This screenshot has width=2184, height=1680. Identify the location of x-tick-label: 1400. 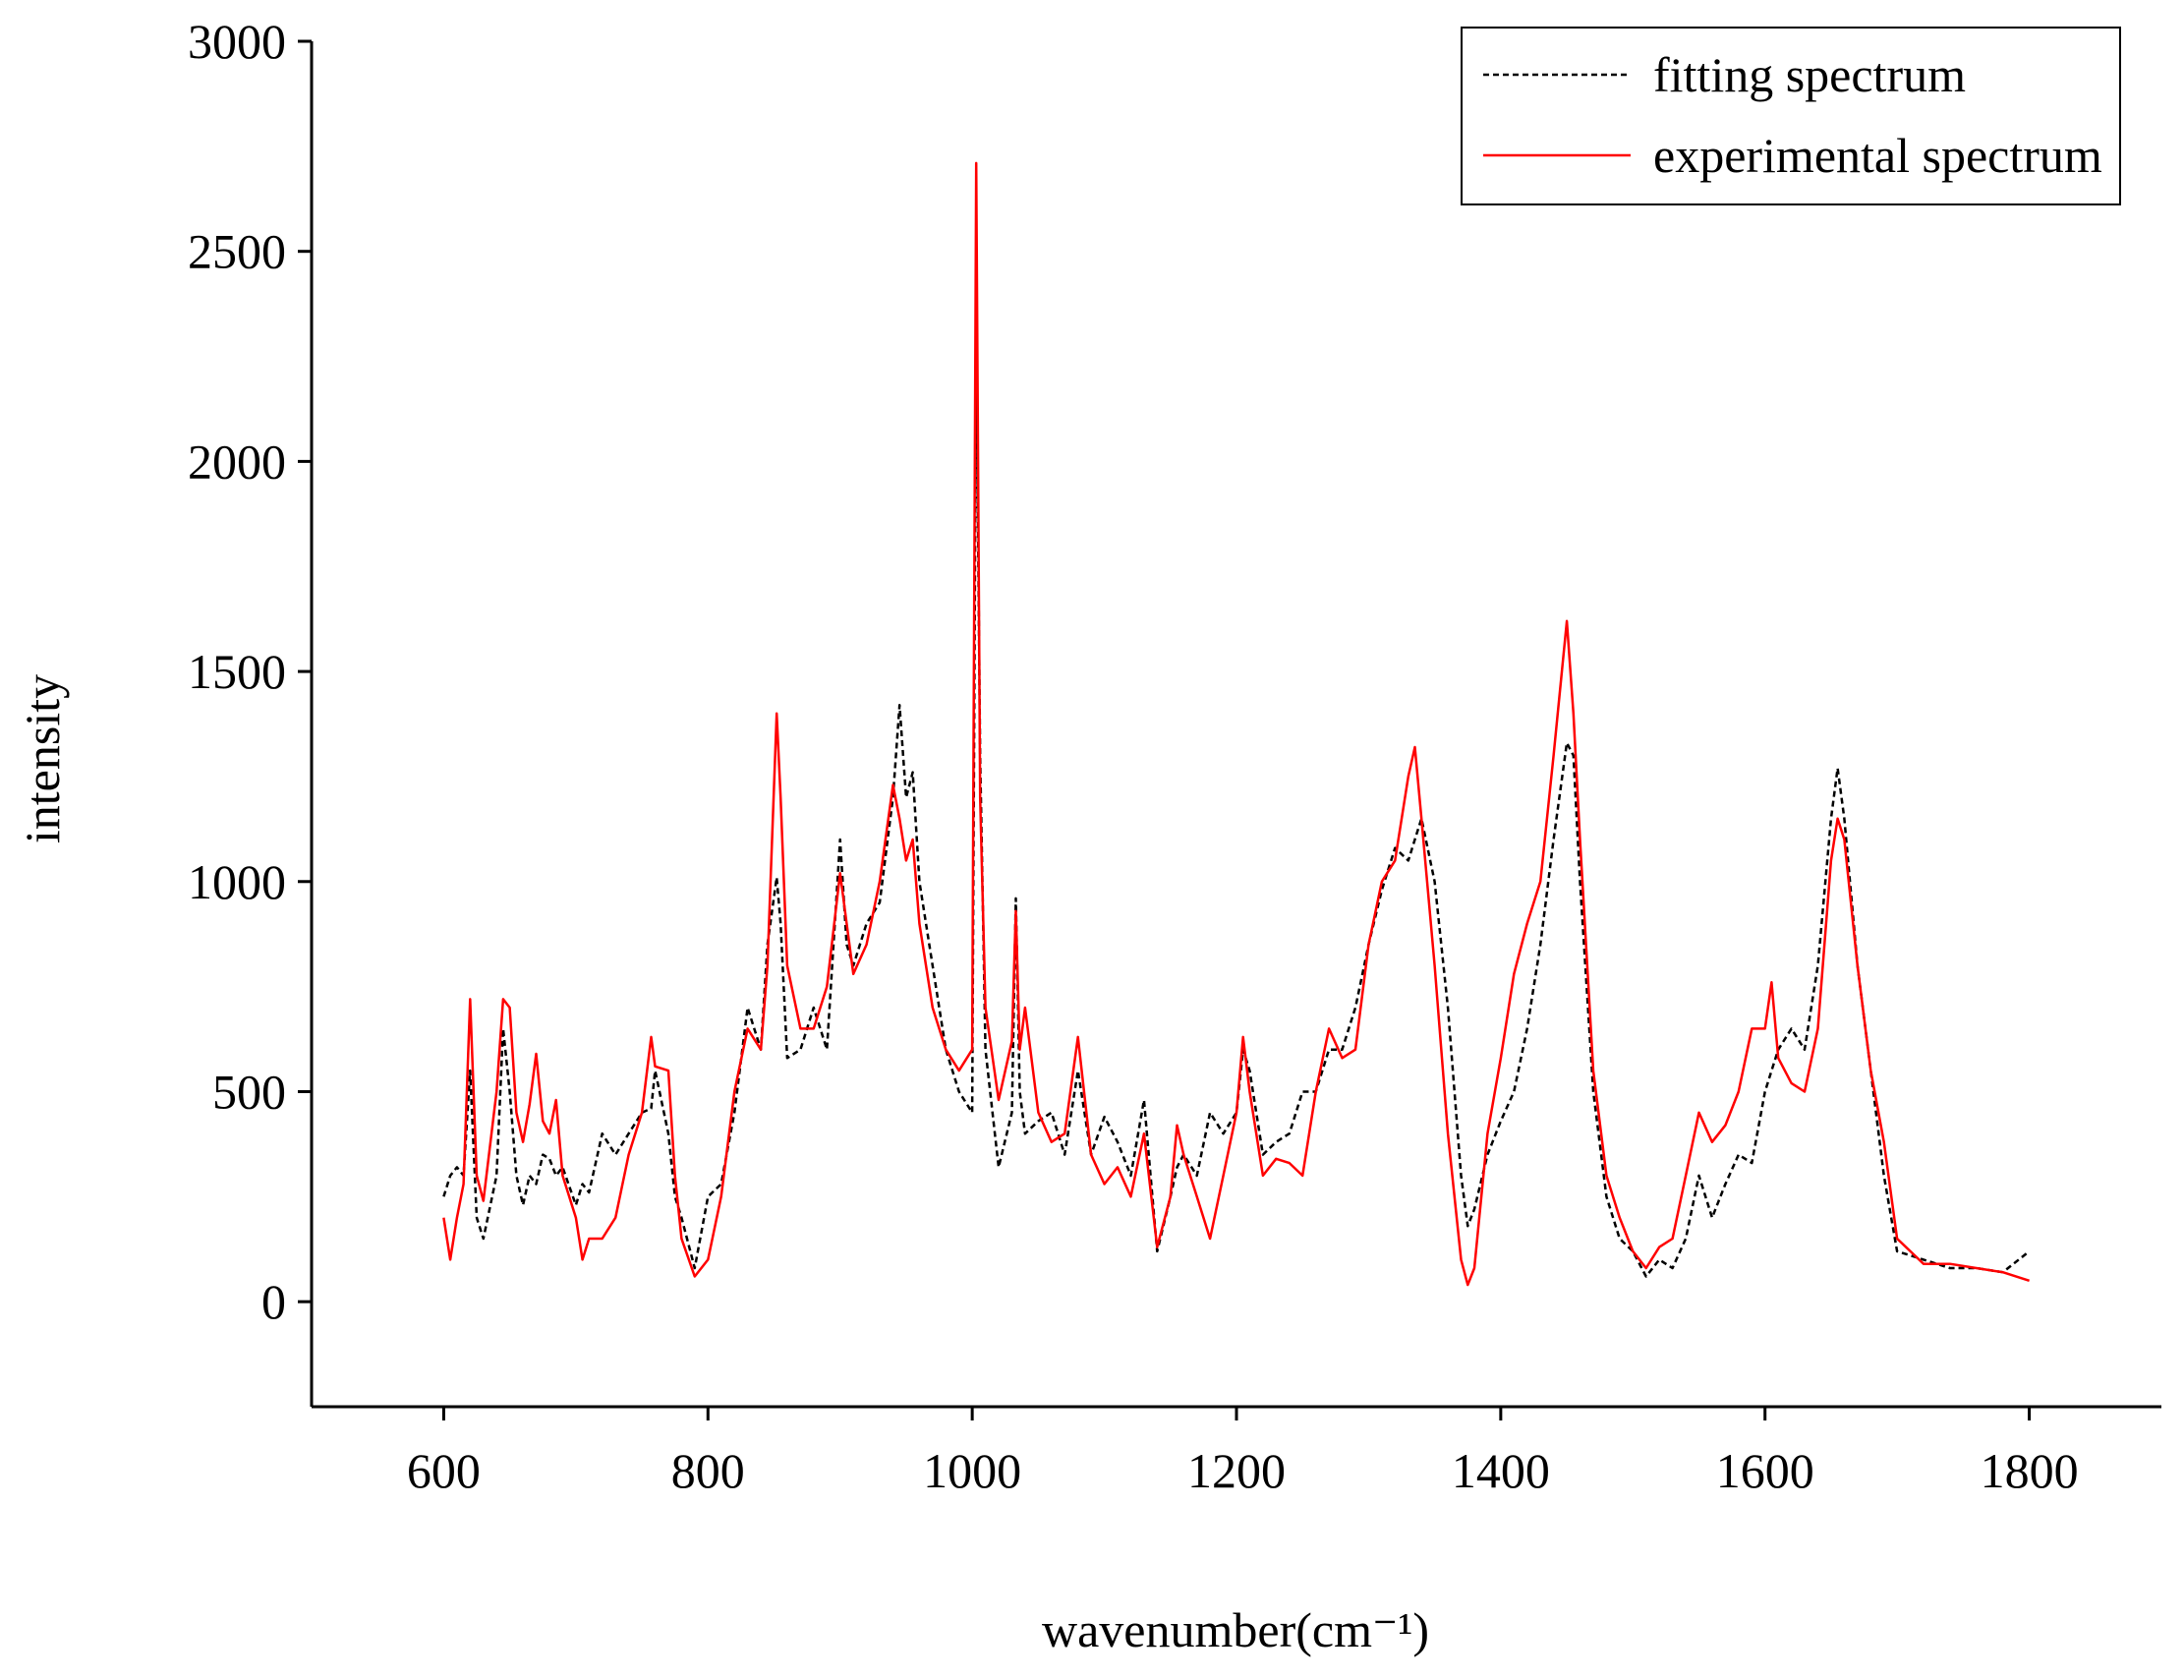
(1501, 1470).